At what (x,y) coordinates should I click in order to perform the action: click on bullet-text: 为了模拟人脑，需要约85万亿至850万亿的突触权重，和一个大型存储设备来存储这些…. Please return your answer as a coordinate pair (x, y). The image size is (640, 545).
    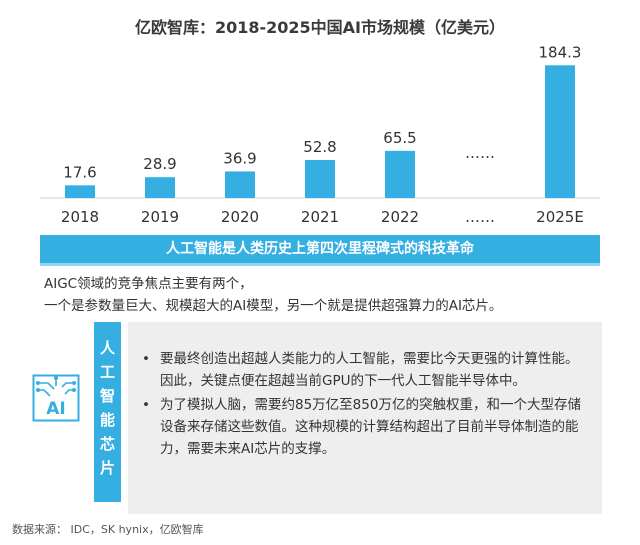
    Looking at the image, I should click on (370, 427).